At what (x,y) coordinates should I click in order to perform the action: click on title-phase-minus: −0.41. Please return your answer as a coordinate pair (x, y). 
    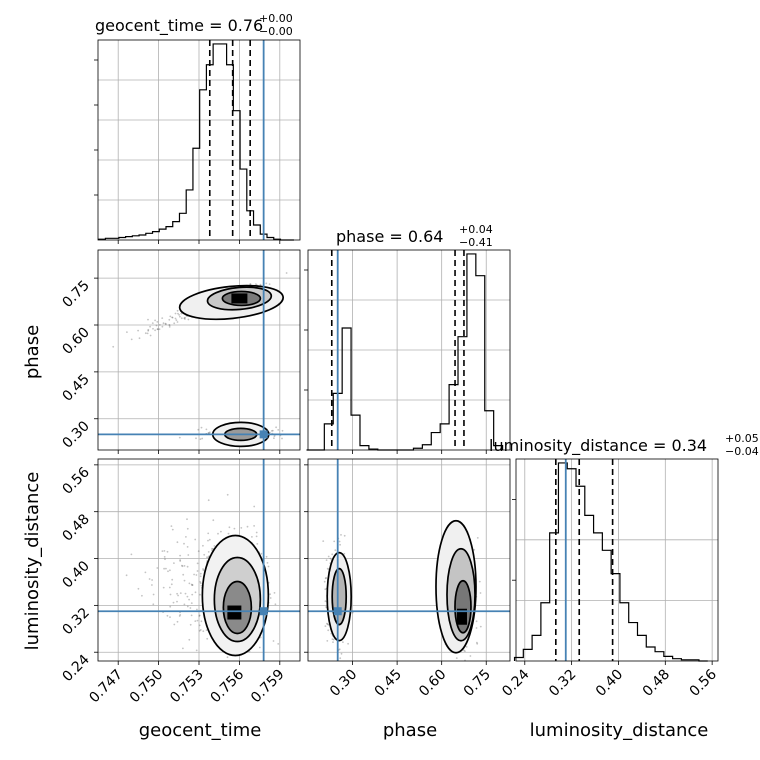
    Looking at the image, I should click on (476, 242).